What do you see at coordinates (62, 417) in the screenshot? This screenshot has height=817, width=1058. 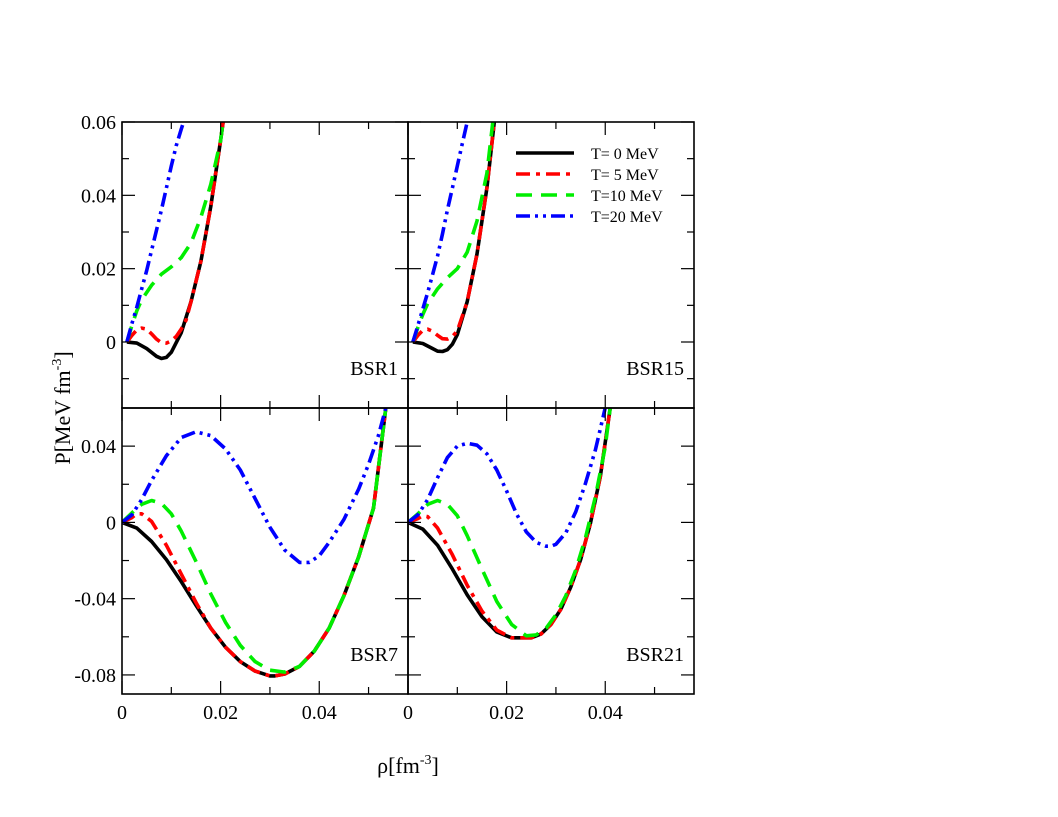 I see `y-axis-title-main: P[MeV fm` at bounding box center [62, 417].